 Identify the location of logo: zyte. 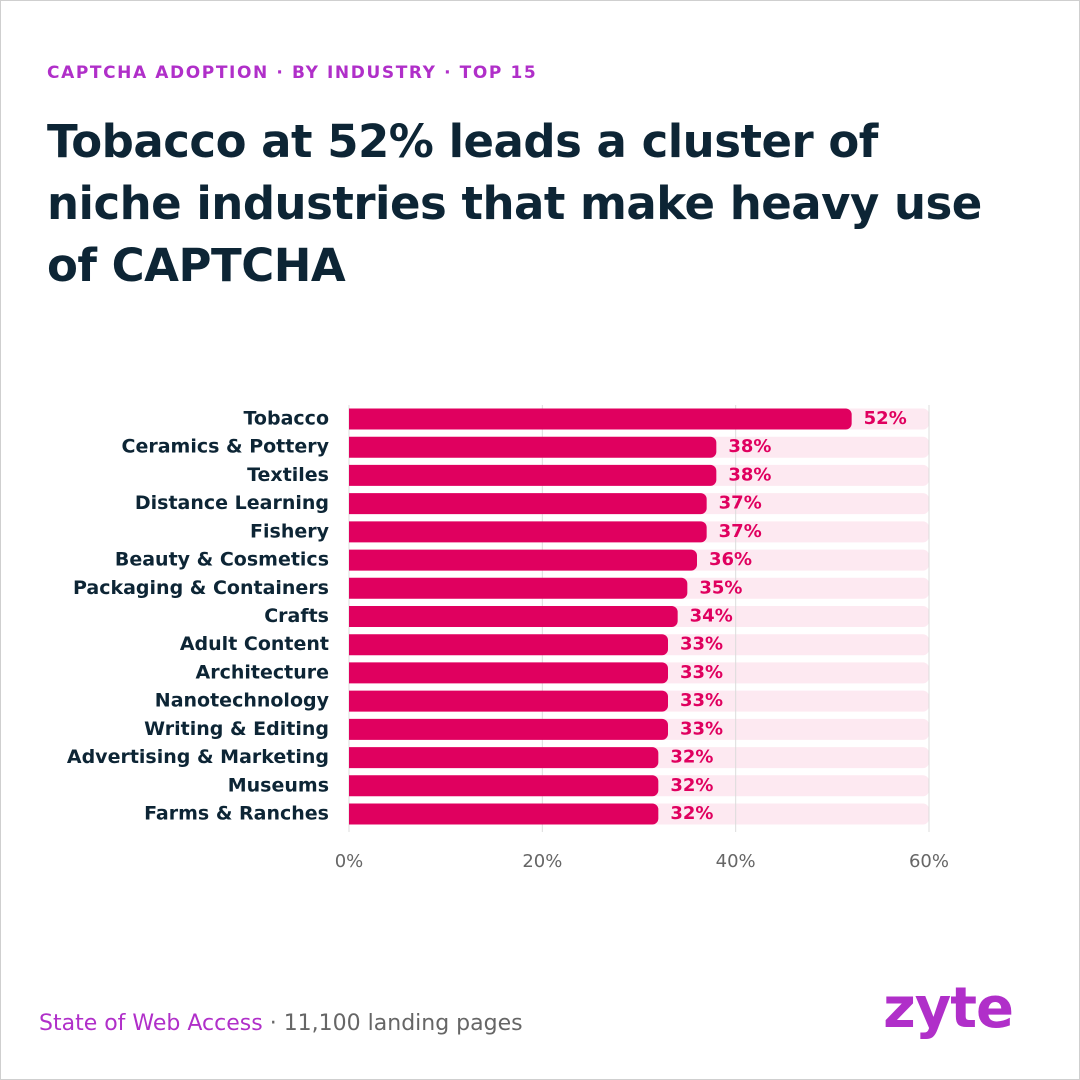
(948, 1008).